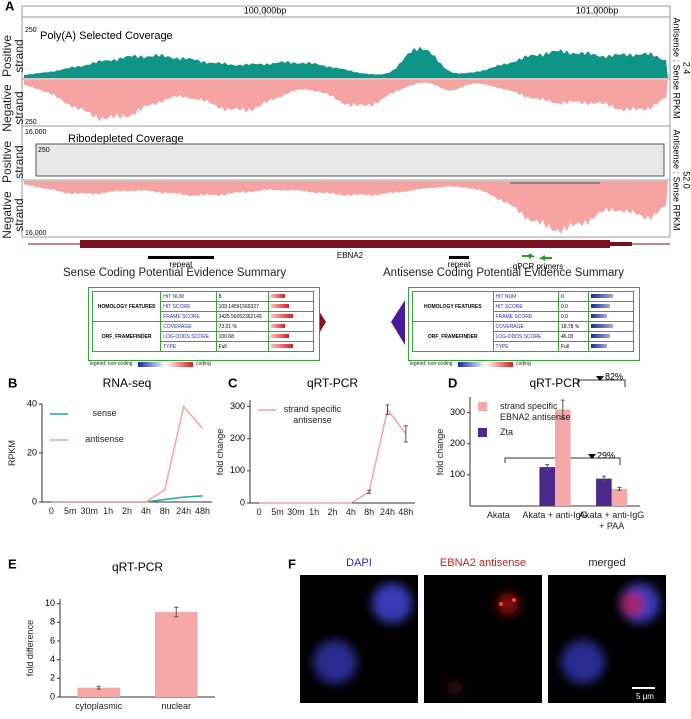 This screenshot has height=719, width=691. Describe the element at coordinates (175, 273) in the screenshot. I see `table-title: Sense Coding Potential Evidence Summary` at that location.